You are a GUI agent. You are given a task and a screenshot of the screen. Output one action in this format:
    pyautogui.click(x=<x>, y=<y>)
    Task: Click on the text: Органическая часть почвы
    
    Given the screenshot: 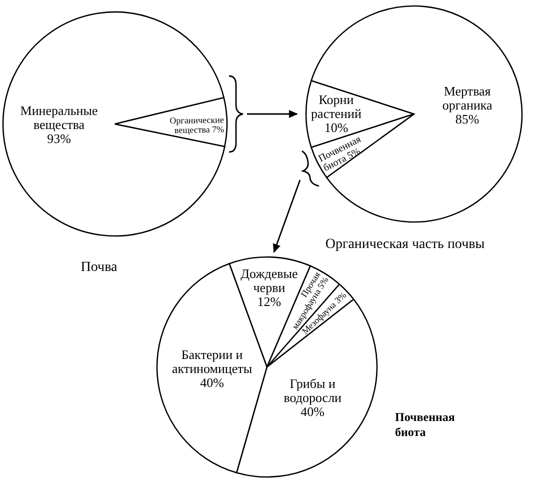 What is the action you would take?
    pyautogui.click(x=405, y=244)
    